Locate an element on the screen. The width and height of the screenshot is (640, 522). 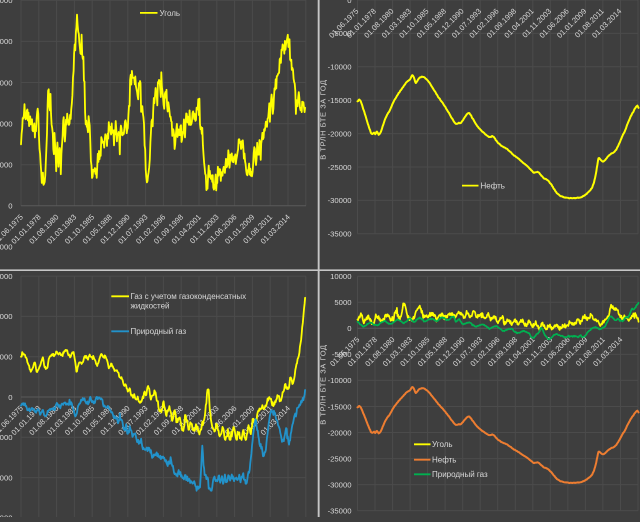
svg-text: 5000 is located at coordinates (342, 302).